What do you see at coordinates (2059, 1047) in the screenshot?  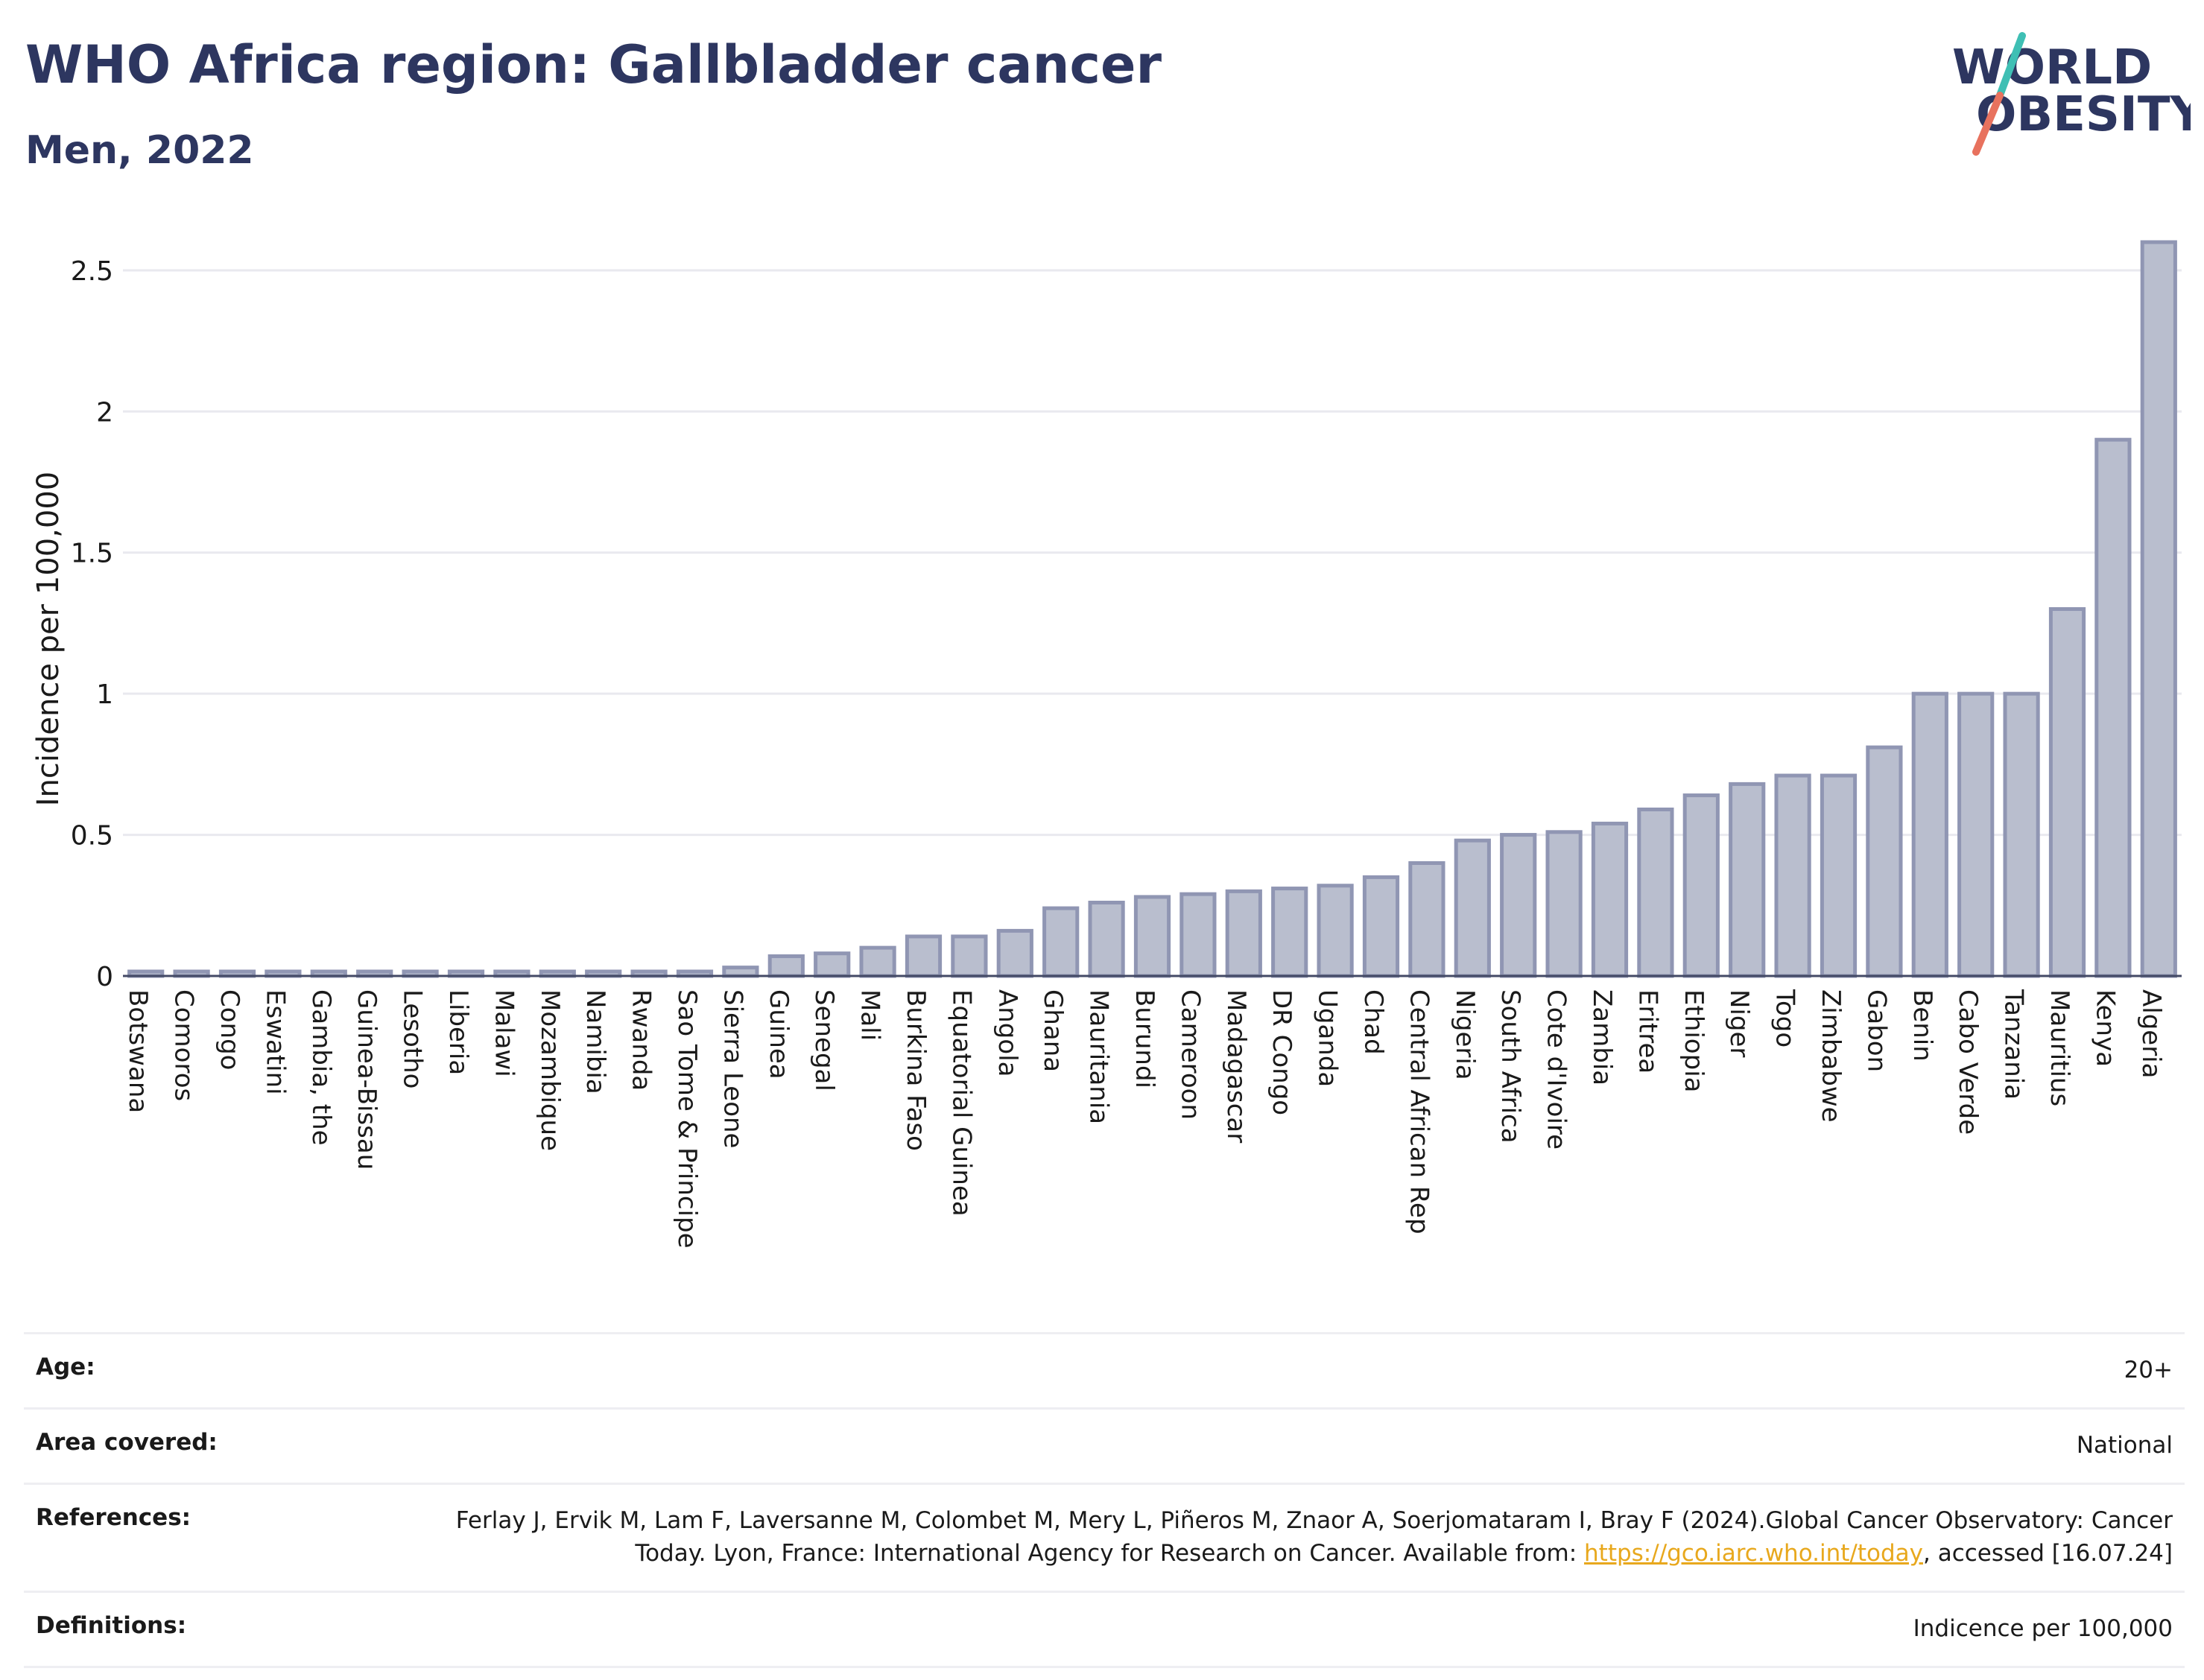 I see `x-tick-label: Mauritius` at bounding box center [2059, 1047].